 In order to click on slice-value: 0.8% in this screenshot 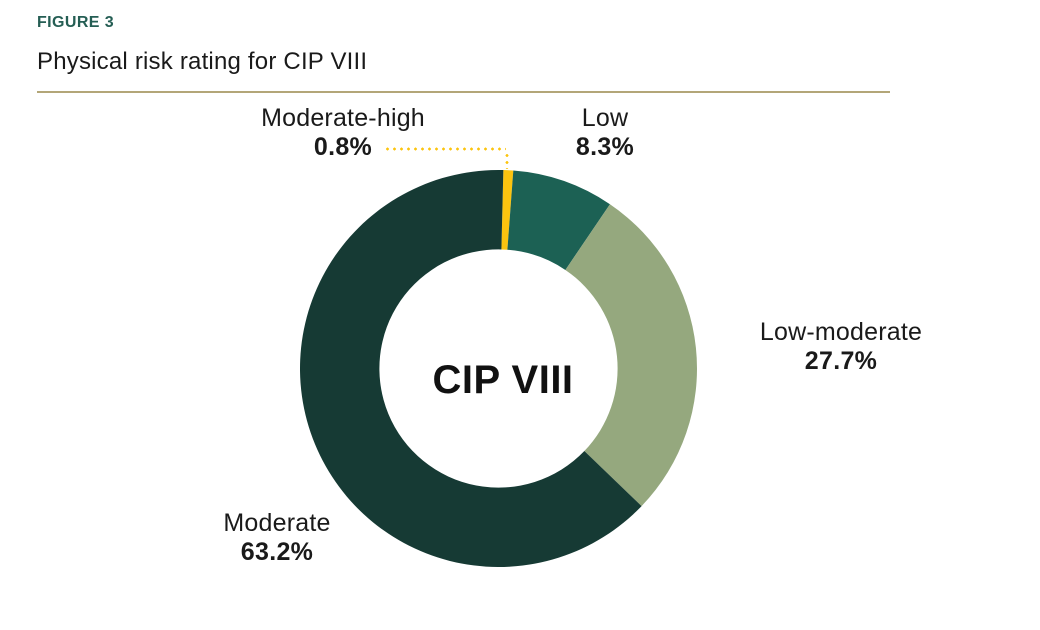, I will do `click(343, 147)`.